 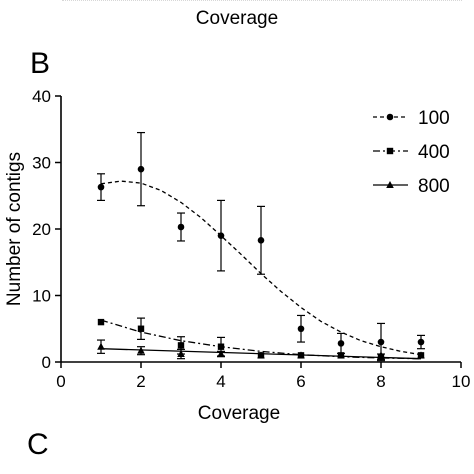 What do you see at coordinates (41, 296) in the screenshot?
I see `y-tick-label: 10` at bounding box center [41, 296].